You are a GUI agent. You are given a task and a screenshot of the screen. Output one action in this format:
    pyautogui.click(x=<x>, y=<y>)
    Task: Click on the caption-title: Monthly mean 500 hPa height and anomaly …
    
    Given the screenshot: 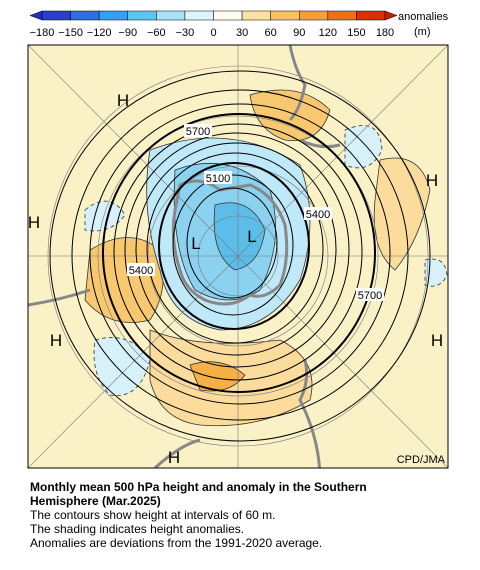 What is the action you would take?
    pyautogui.click(x=198, y=494)
    